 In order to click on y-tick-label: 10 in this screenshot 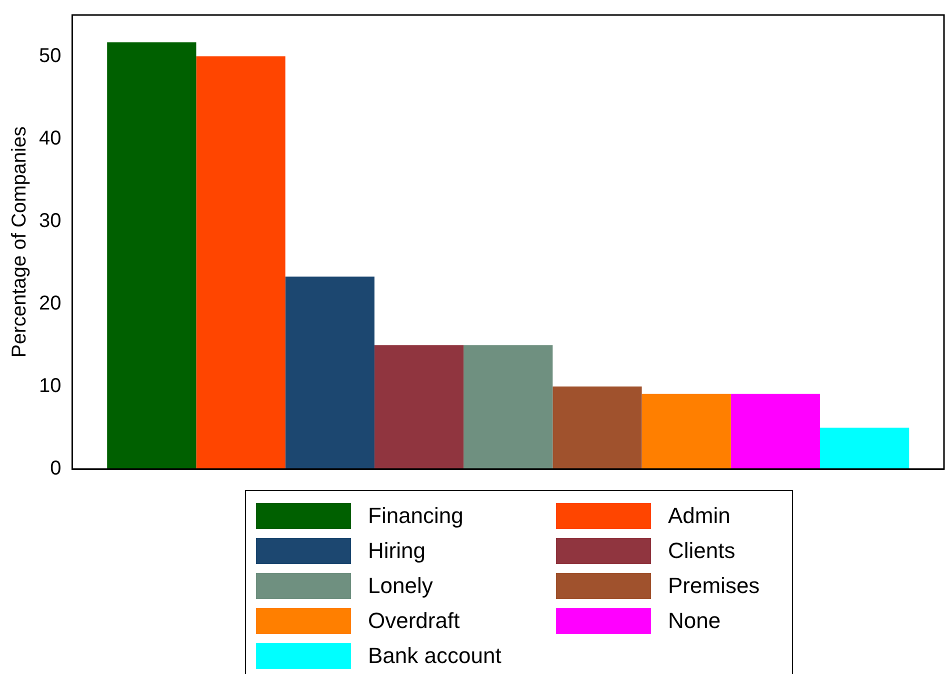, I will do `click(50, 385)`.